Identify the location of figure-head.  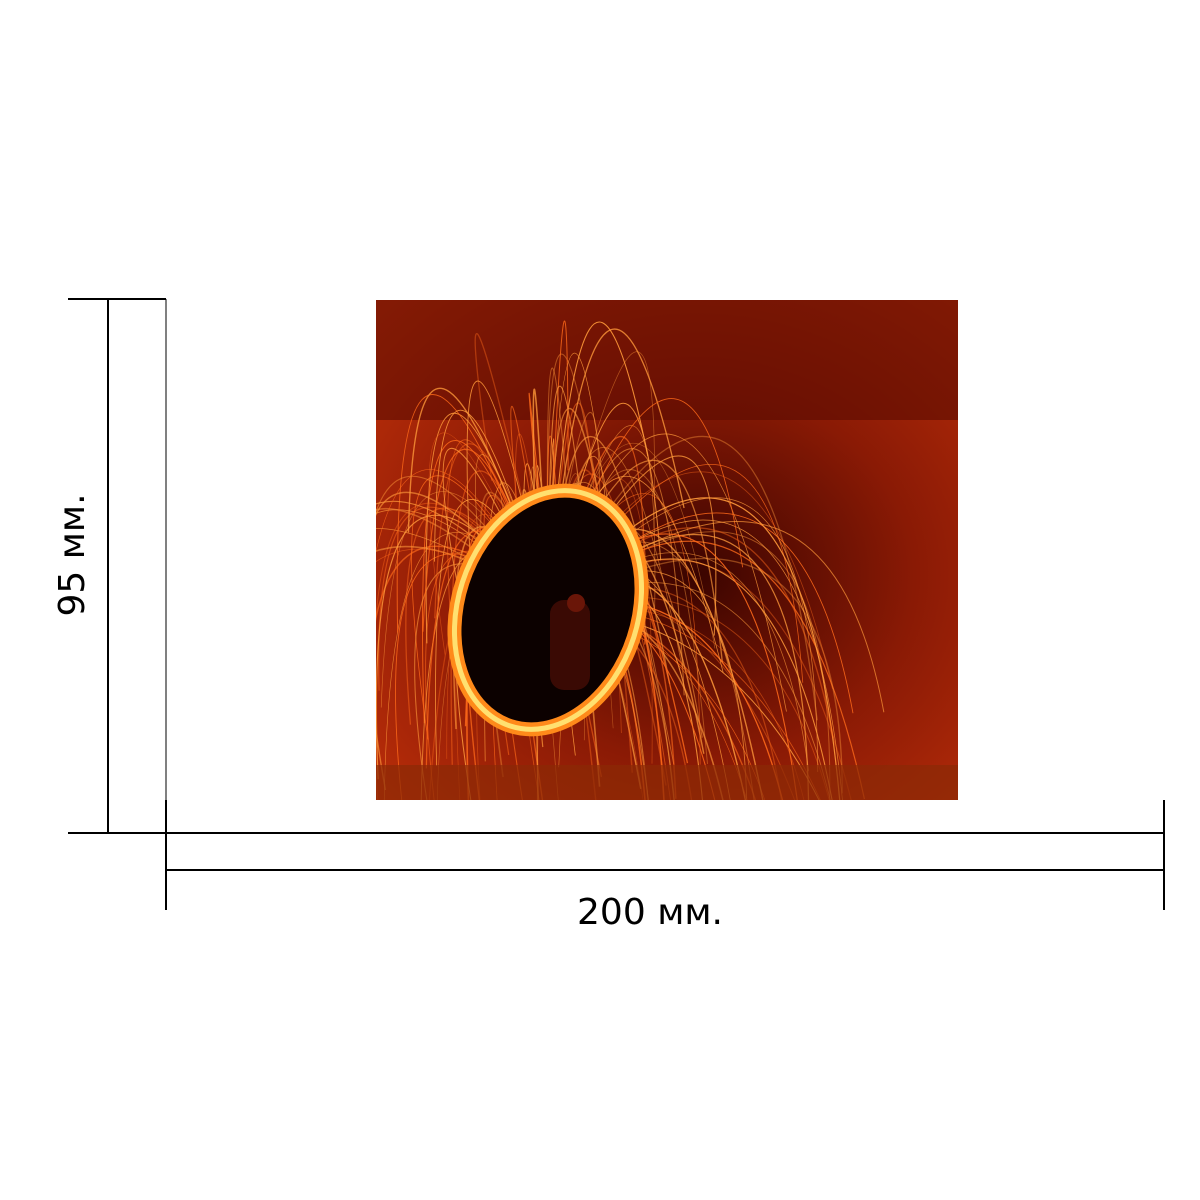
(576, 603).